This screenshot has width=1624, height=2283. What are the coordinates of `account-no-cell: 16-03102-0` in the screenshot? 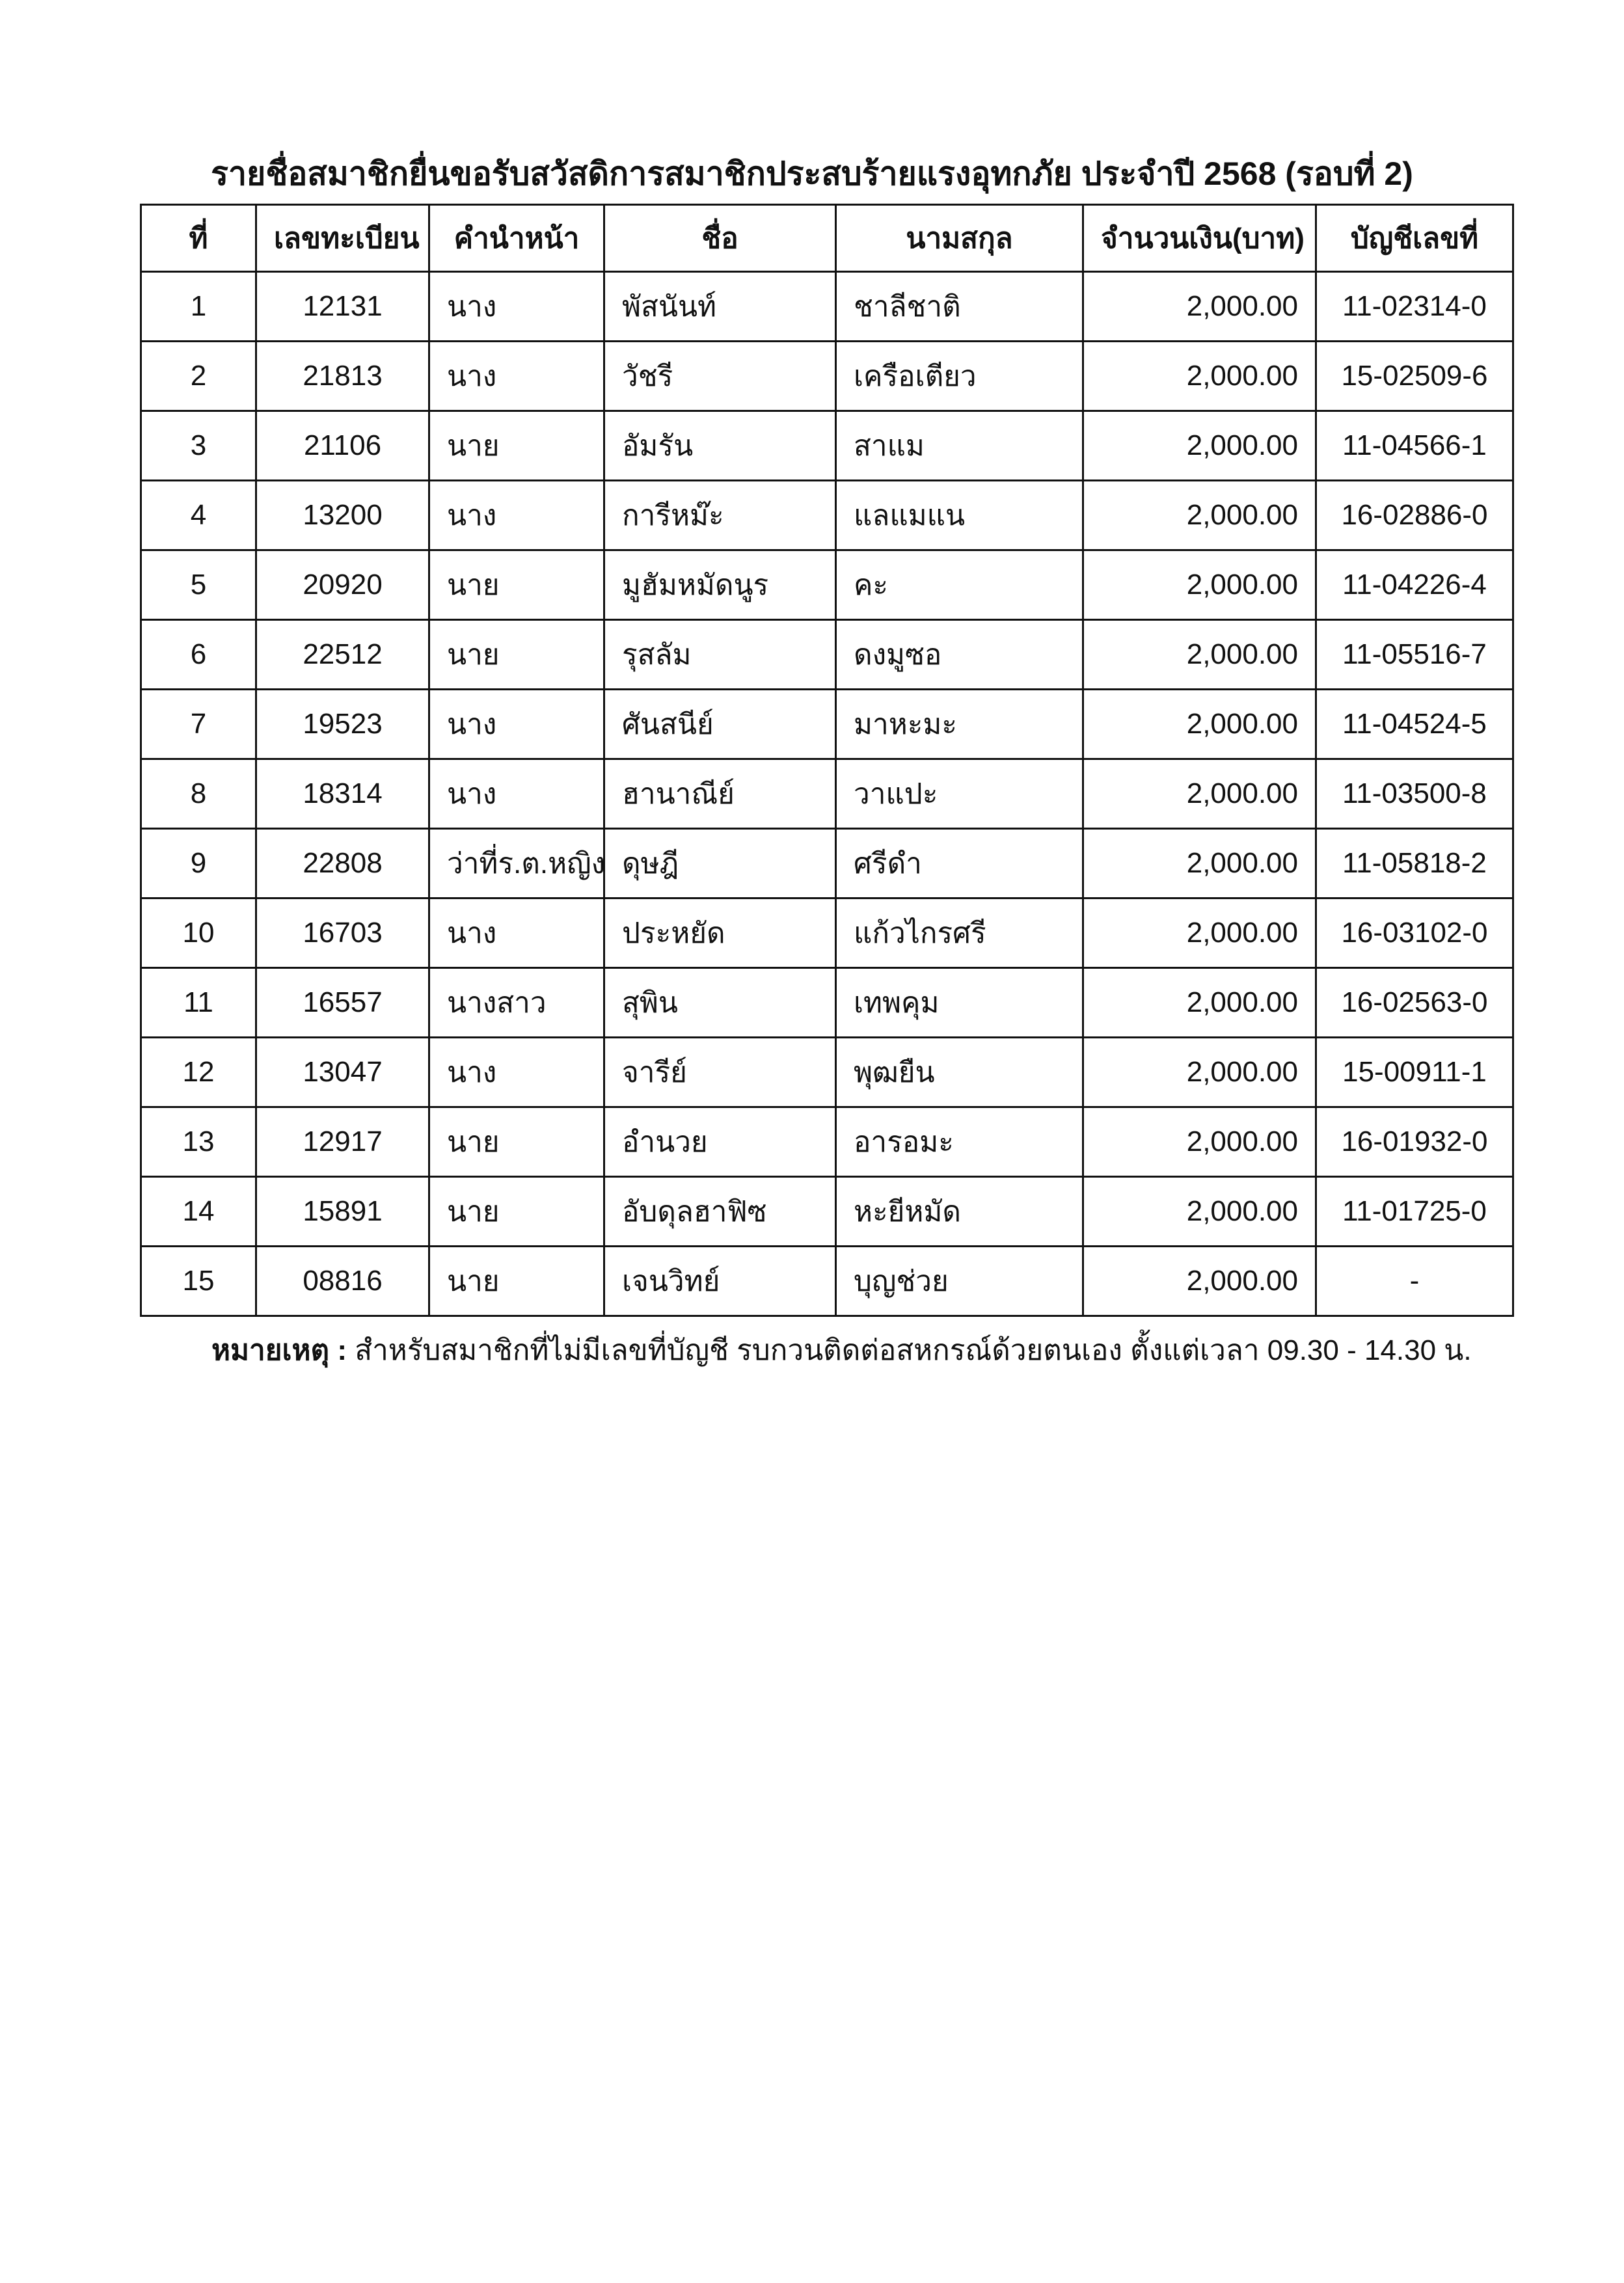 It's located at (1414, 933).